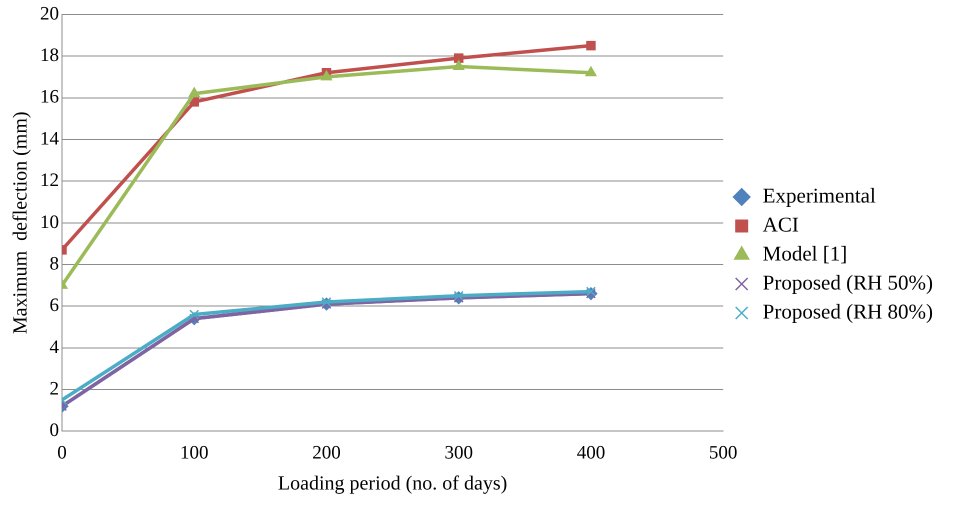  What do you see at coordinates (49, 55) in the screenshot?
I see `y-tick-label: 18` at bounding box center [49, 55].